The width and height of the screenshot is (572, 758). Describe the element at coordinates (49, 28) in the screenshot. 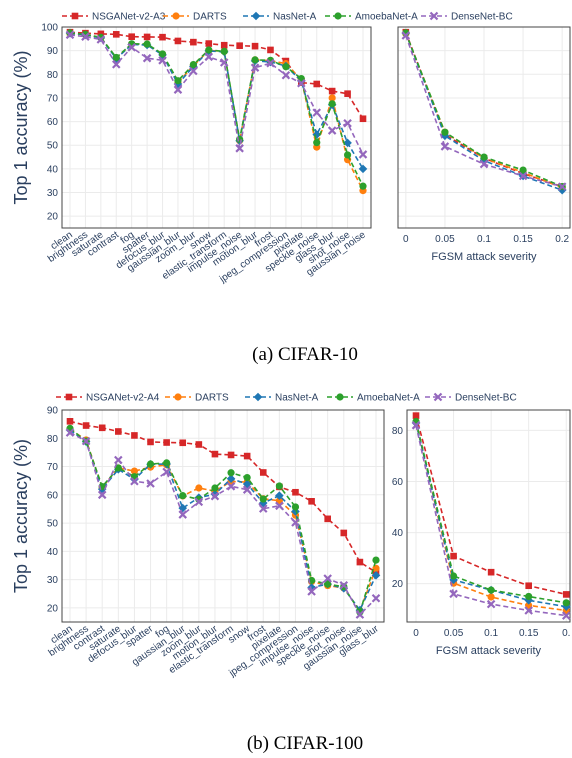

I see `y-tick-label: 100` at that location.